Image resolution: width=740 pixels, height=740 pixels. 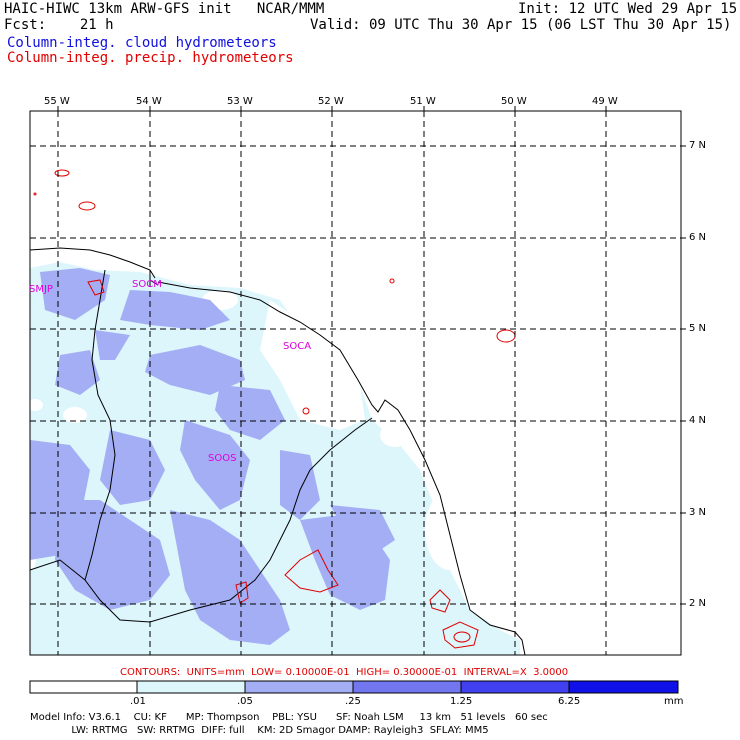 What do you see at coordinates (628, 9) in the screenshot?
I see `init-time: Init: 12 UTC Wed 29 Apr 15` at bounding box center [628, 9].